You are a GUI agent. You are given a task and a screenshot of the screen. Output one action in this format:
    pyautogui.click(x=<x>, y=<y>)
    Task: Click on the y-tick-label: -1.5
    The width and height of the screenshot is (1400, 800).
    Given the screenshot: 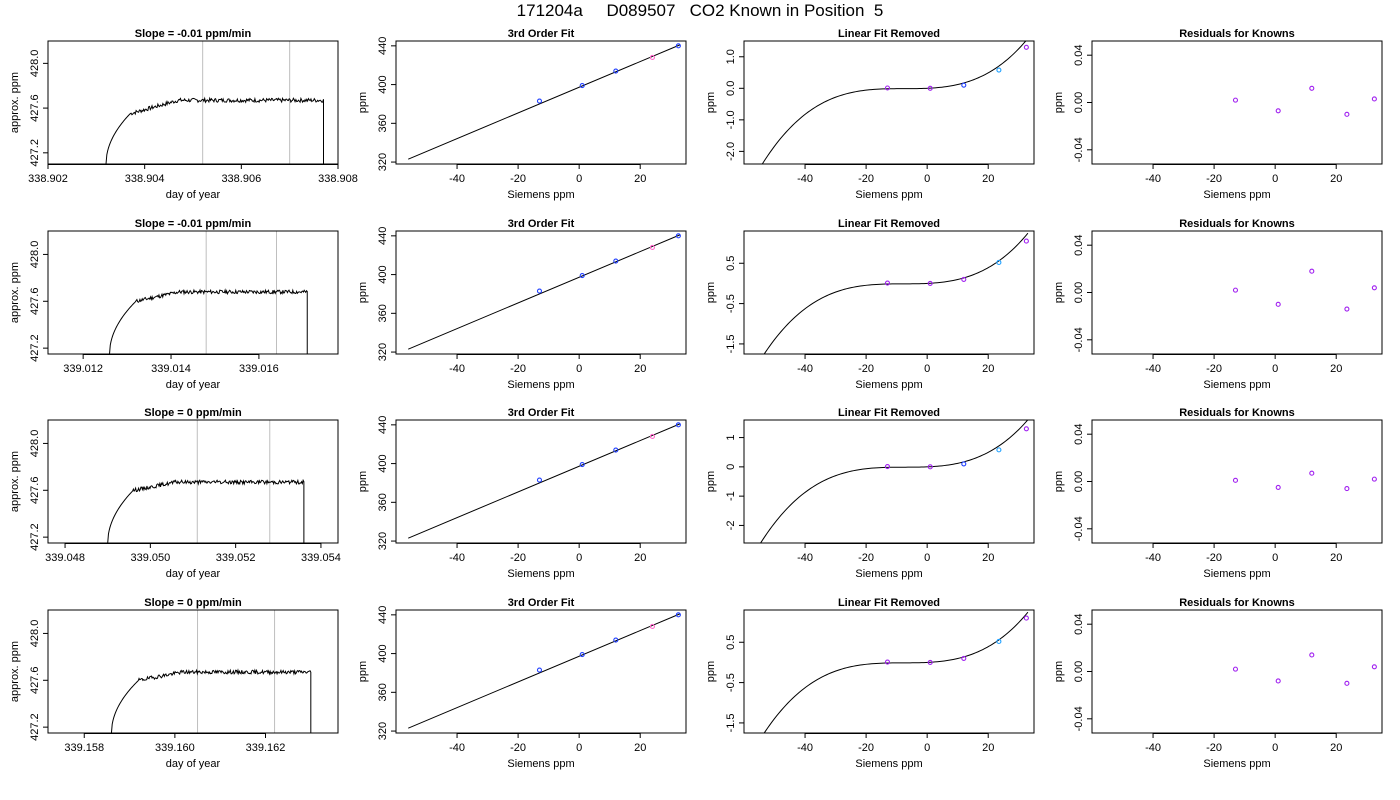 What is the action you would take?
    pyautogui.click(x=731, y=722)
    